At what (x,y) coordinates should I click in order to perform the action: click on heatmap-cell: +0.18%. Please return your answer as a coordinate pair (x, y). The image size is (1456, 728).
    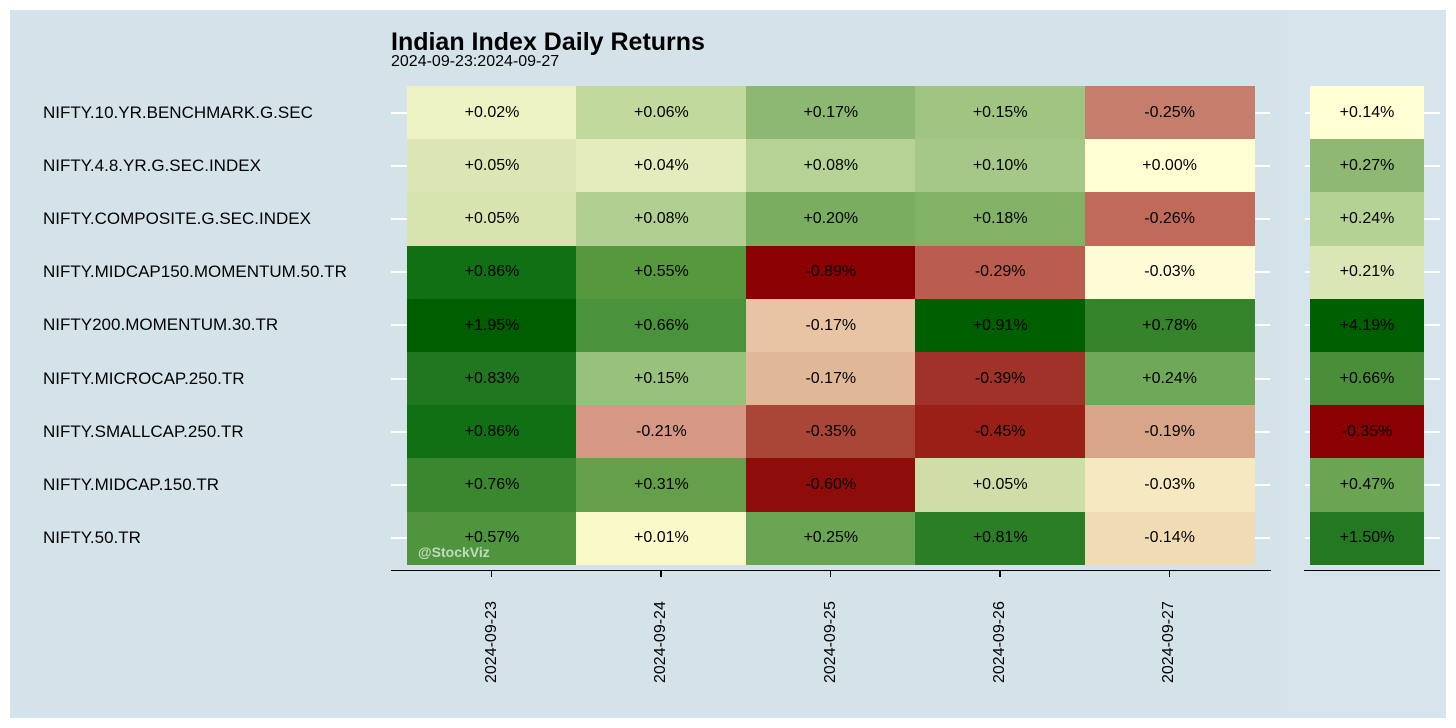
    Looking at the image, I should click on (1000, 219).